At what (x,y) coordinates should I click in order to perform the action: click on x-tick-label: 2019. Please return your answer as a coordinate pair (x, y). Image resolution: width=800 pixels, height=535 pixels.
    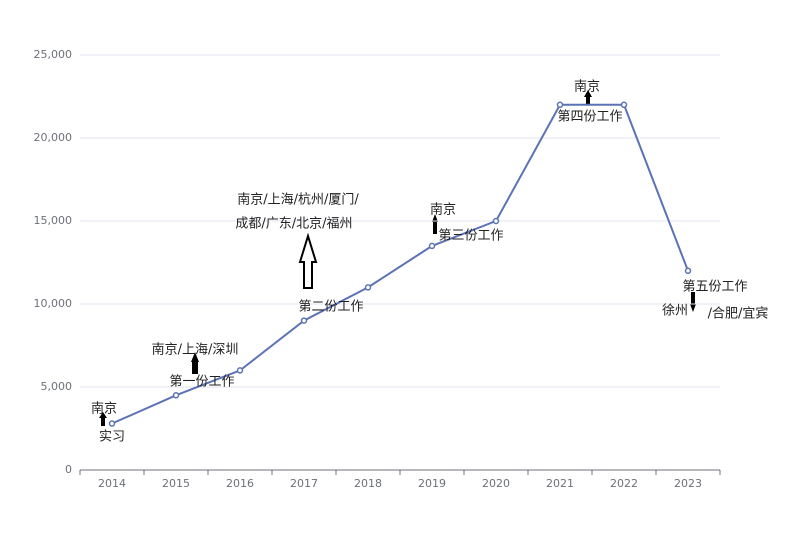
    Looking at the image, I should click on (432, 483).